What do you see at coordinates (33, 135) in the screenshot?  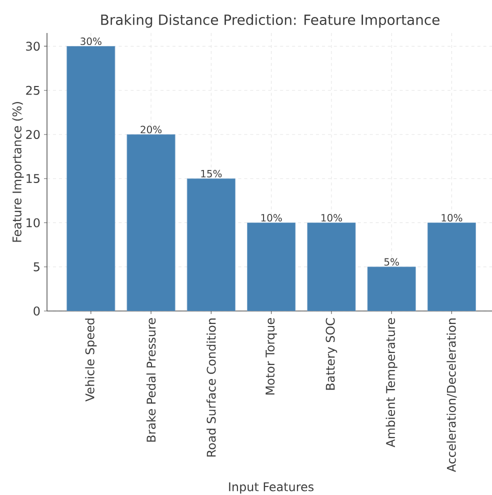 I see `y-tick-label: 20` at bounding box center [33, 135].